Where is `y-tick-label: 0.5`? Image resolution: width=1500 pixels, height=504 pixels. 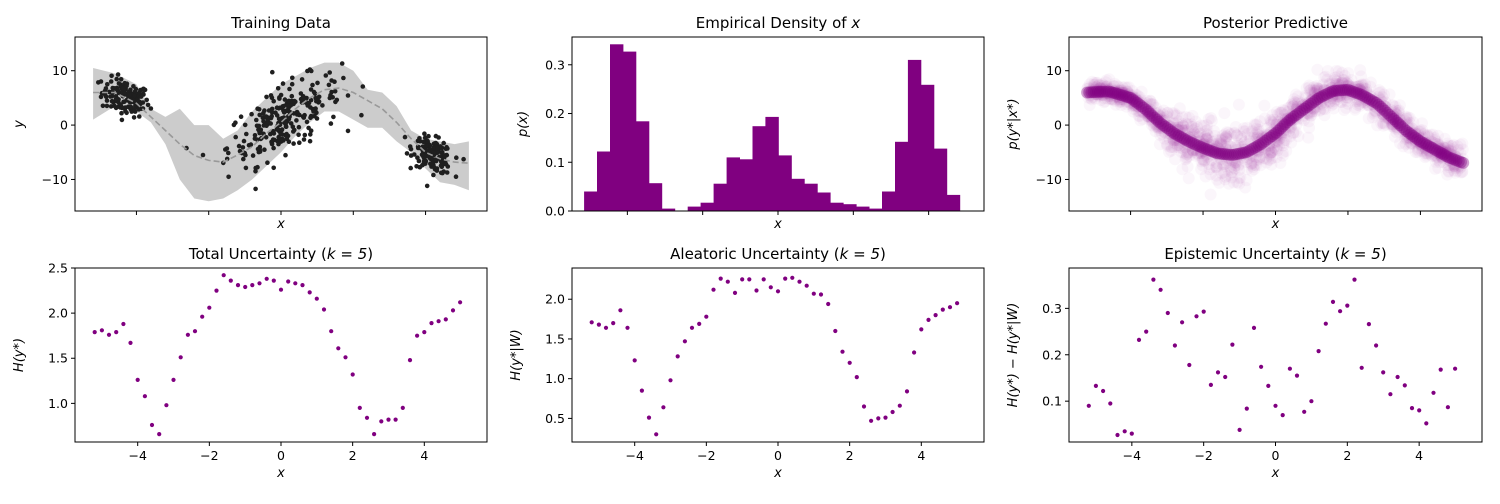
y-tick-label: 0.5 is located at coordinates (555, 418).